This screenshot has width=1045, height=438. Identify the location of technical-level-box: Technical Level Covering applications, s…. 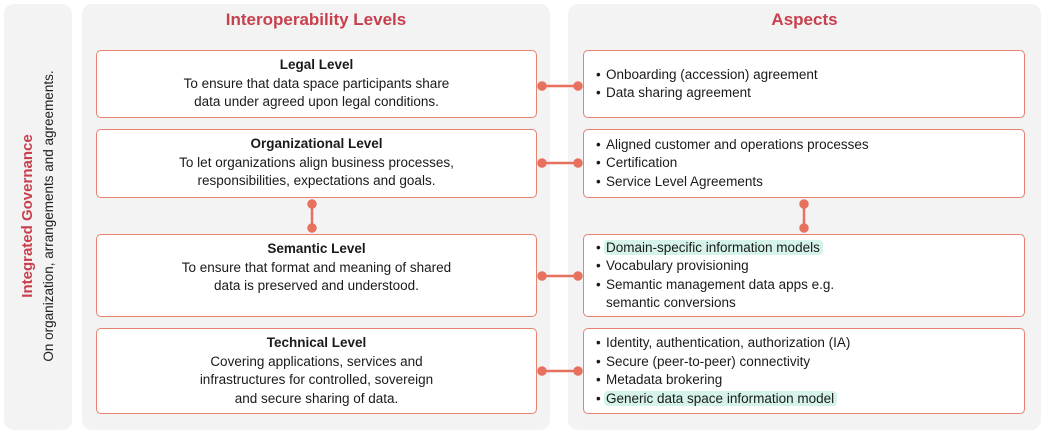
(316, 371).